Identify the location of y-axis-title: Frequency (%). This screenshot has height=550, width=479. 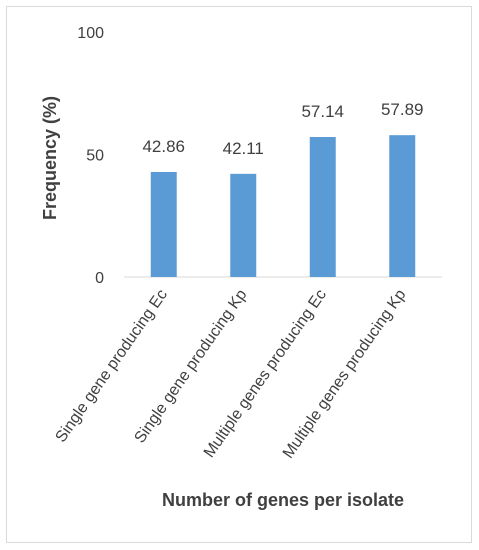
(50, 158).